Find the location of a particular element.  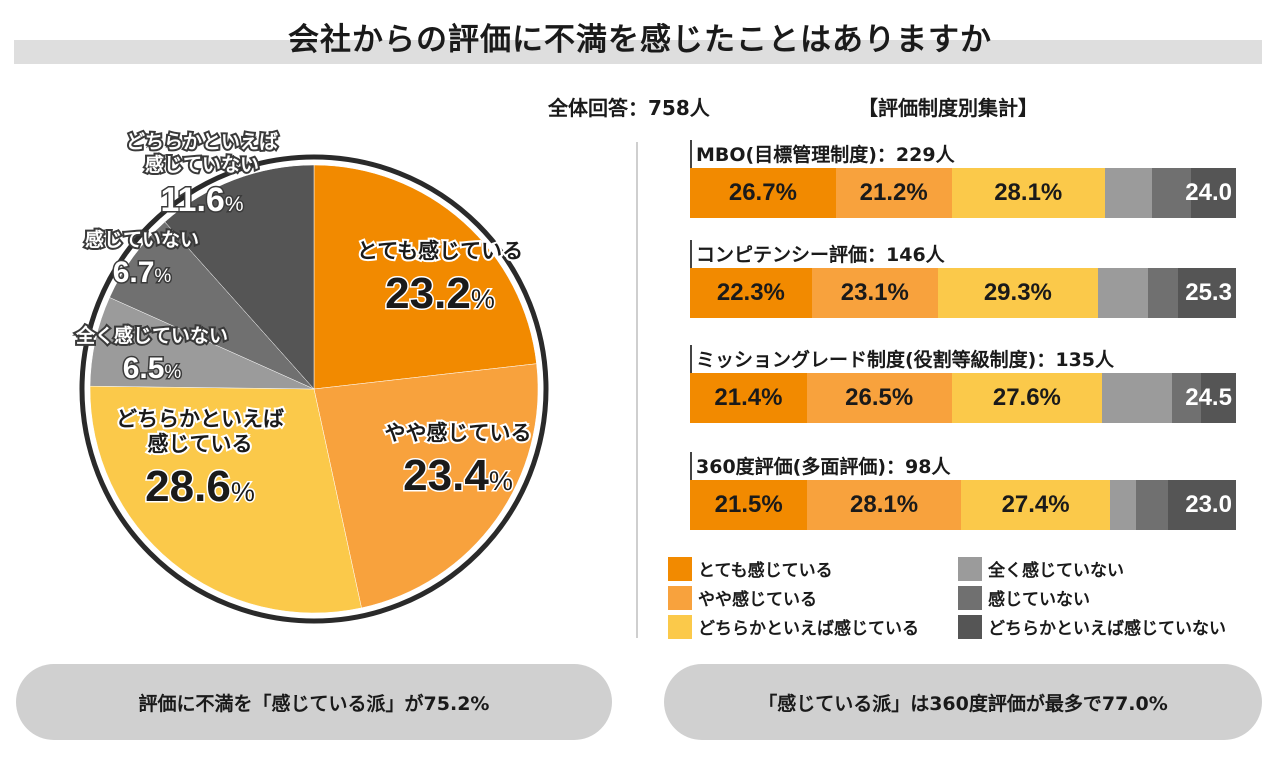

legend-item-not: 感じていない is located at coordinates (1024, 597).